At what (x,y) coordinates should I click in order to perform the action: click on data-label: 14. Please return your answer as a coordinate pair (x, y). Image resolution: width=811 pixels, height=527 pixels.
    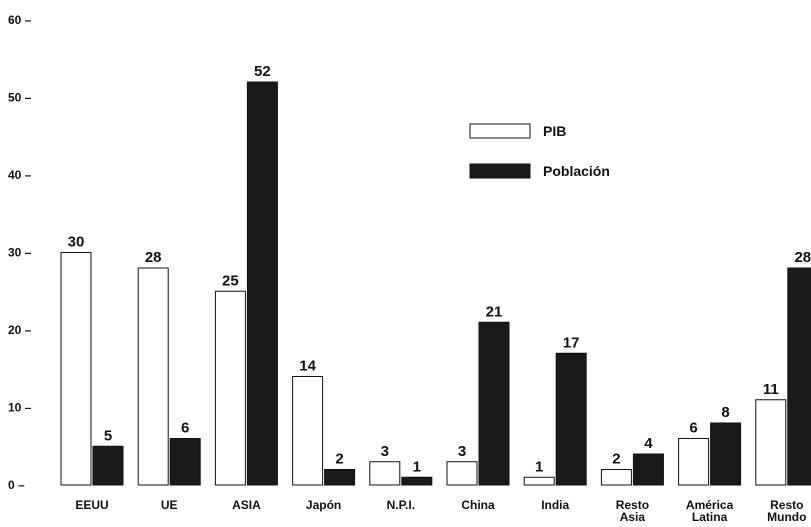
    Looking at the image, I should click on (307, 366).